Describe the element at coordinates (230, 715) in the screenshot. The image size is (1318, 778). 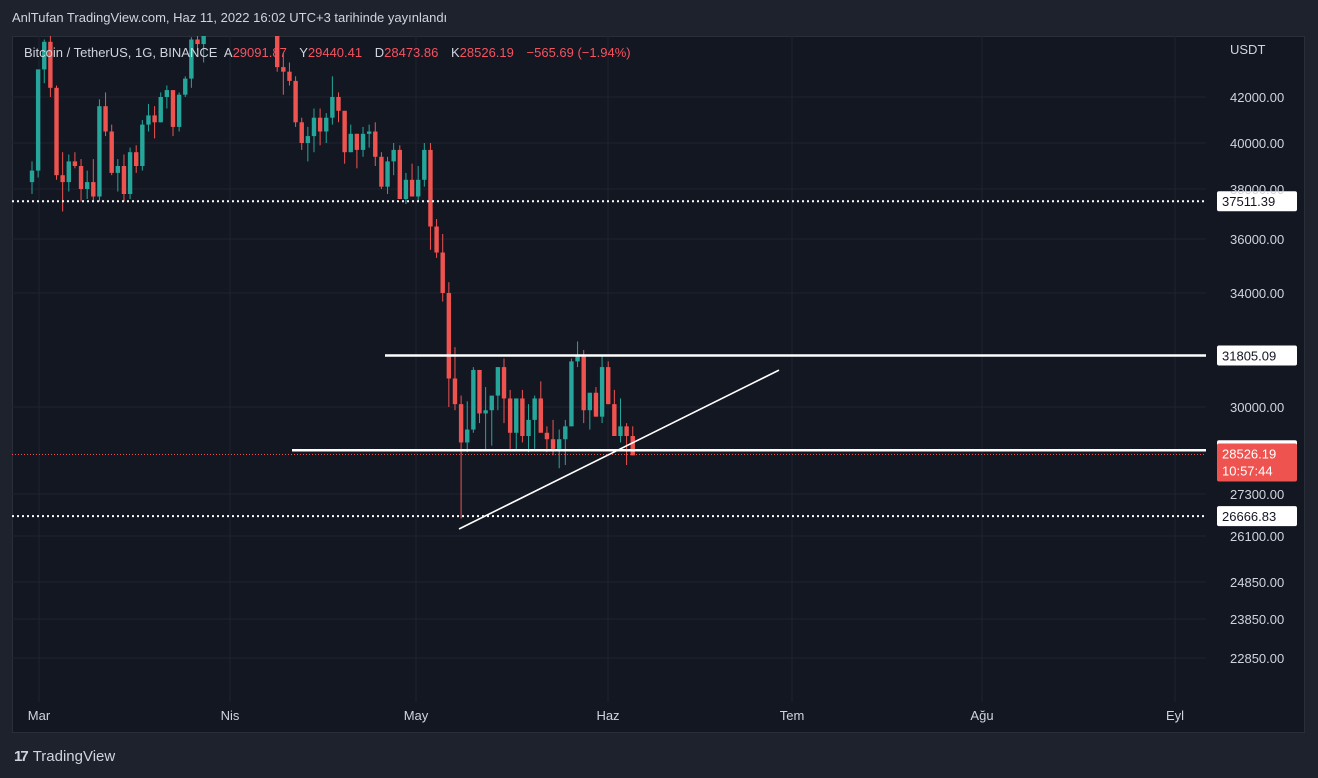
I see `time-tick-label: Nis` at that location.